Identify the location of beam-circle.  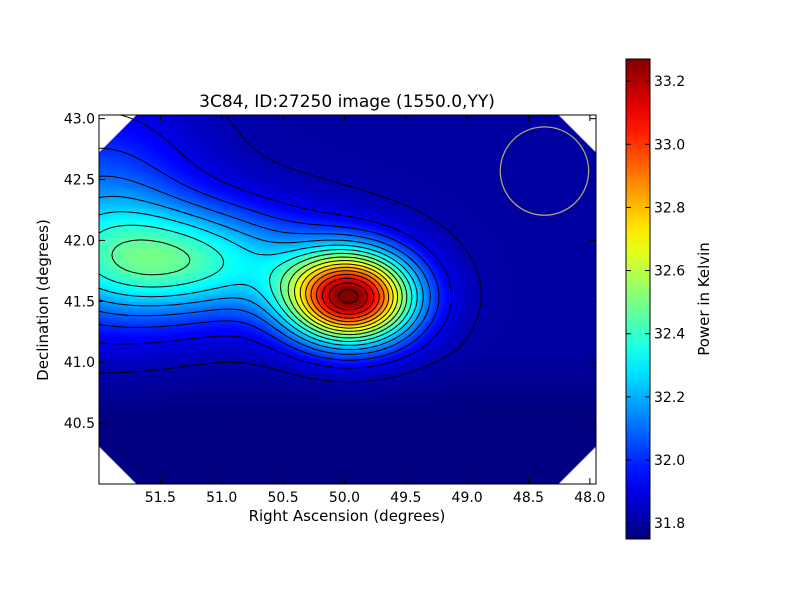
(544, 171).